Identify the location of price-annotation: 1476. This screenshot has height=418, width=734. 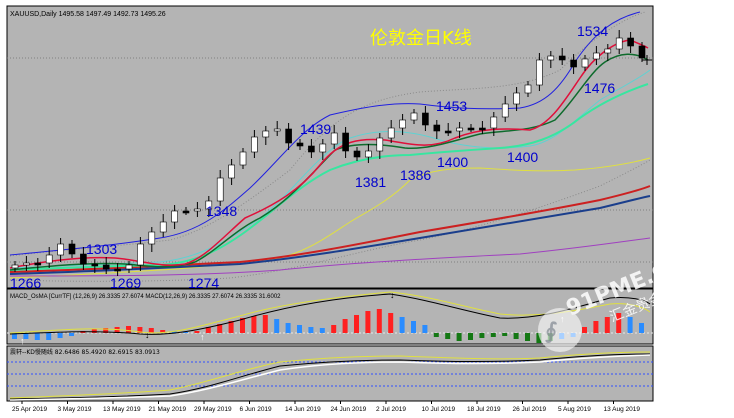
(599, 88).